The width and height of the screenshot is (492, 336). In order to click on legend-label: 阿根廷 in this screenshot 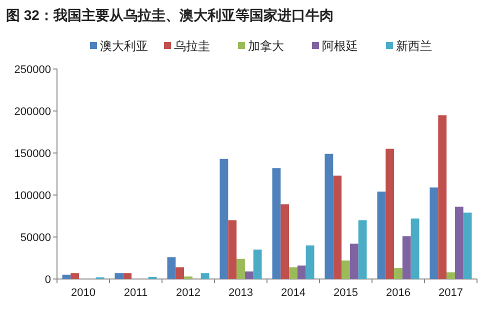, I will do `click(340, 46)`.